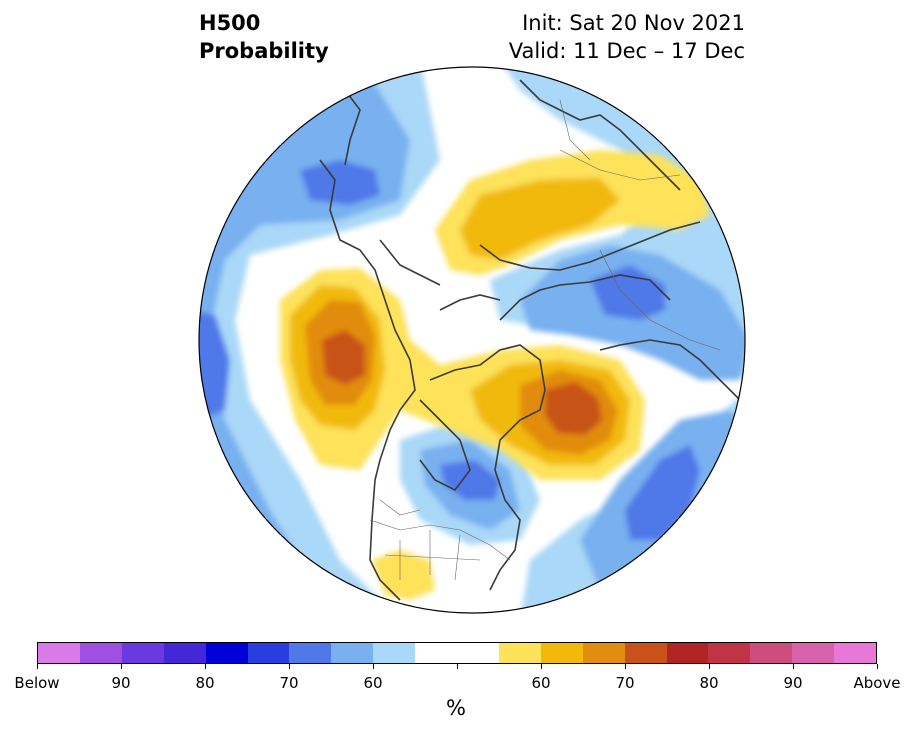 The height and width of the screenshot is (732, 915). I want to click on map-title: H500 Probability, so click(264, 37).